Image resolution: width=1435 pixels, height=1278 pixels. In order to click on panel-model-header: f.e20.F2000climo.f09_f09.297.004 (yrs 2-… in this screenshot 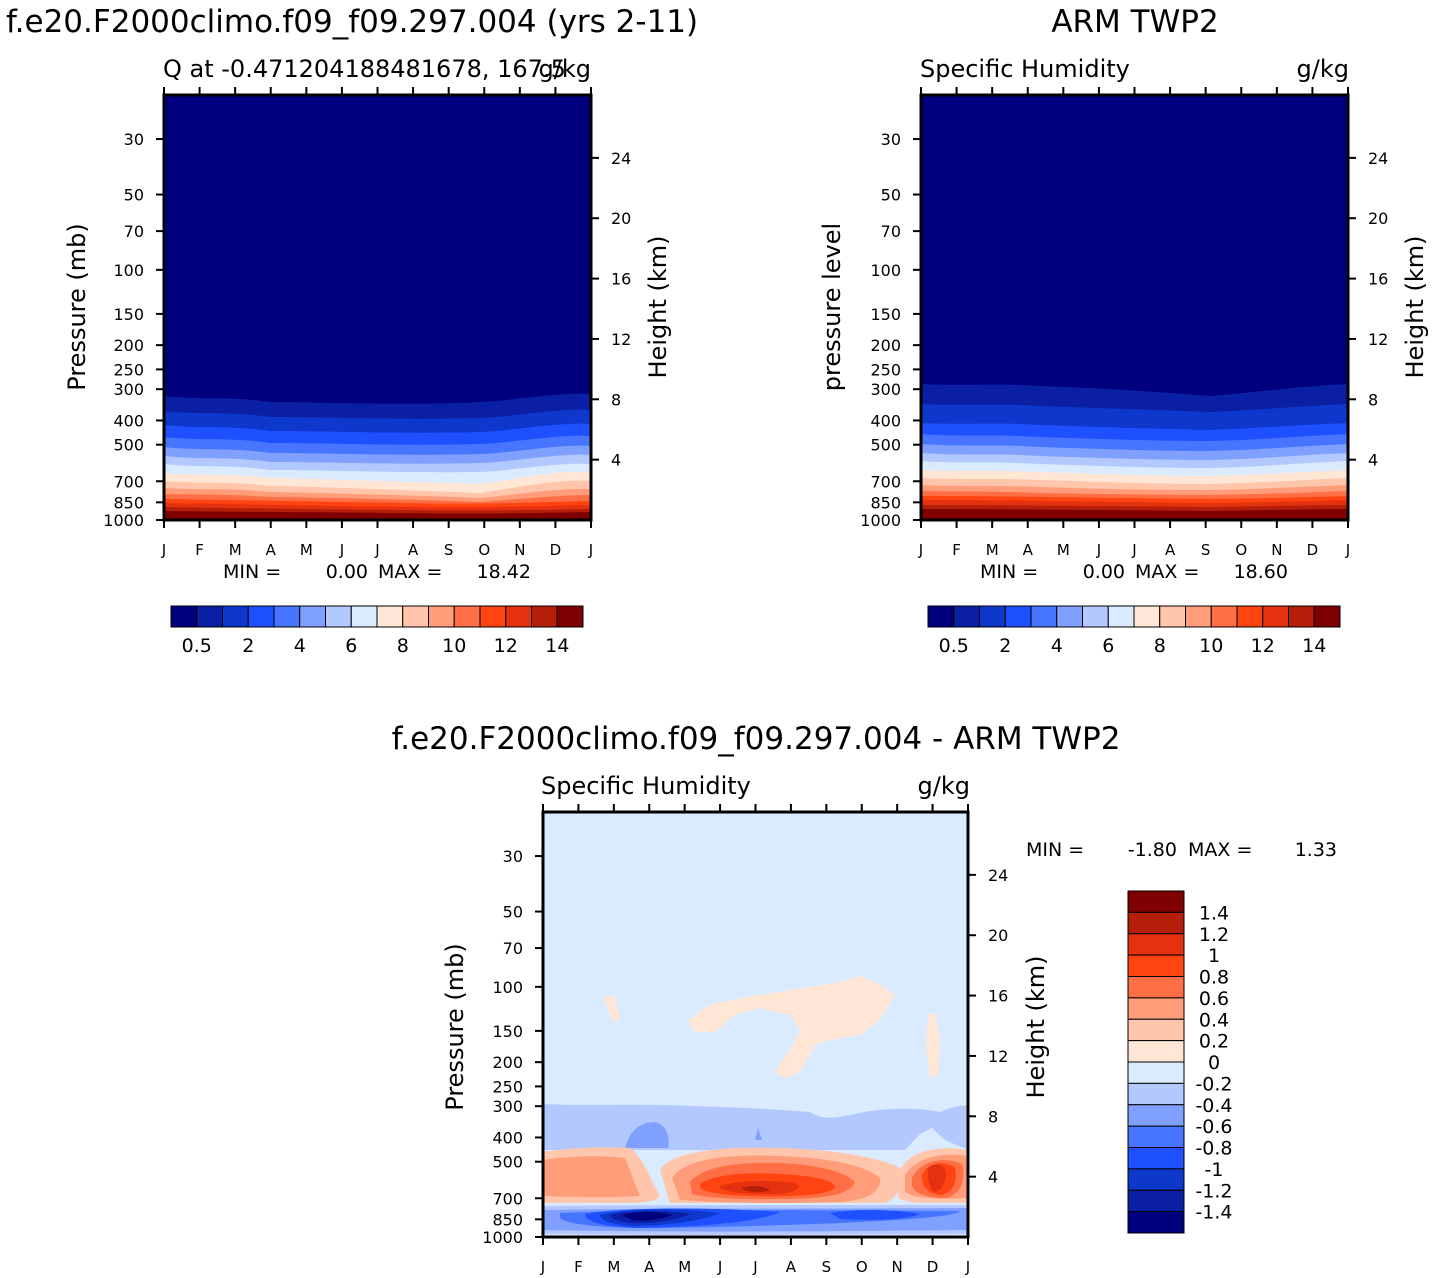, I will do `click(352, 22)`.